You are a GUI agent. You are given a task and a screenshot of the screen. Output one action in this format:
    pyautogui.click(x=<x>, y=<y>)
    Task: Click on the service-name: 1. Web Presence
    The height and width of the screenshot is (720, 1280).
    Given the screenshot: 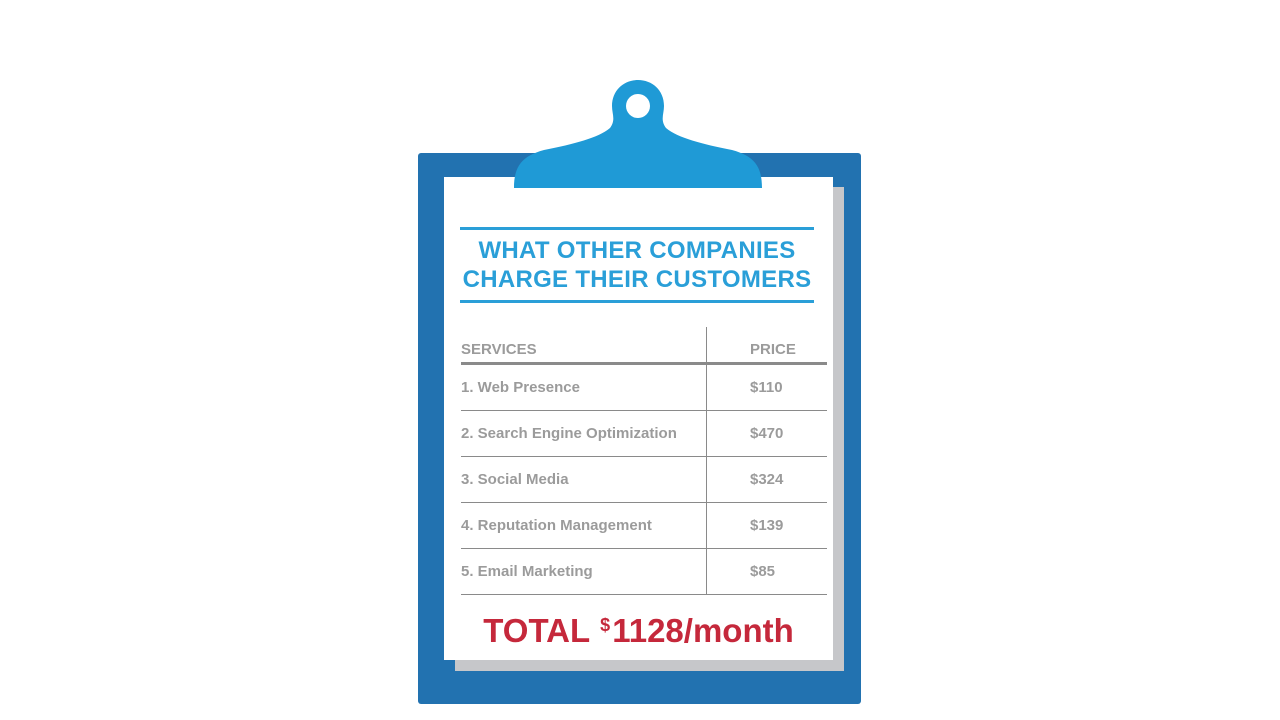 What is the action you would take?
    pyautogui.click(x=584, y=387)
    